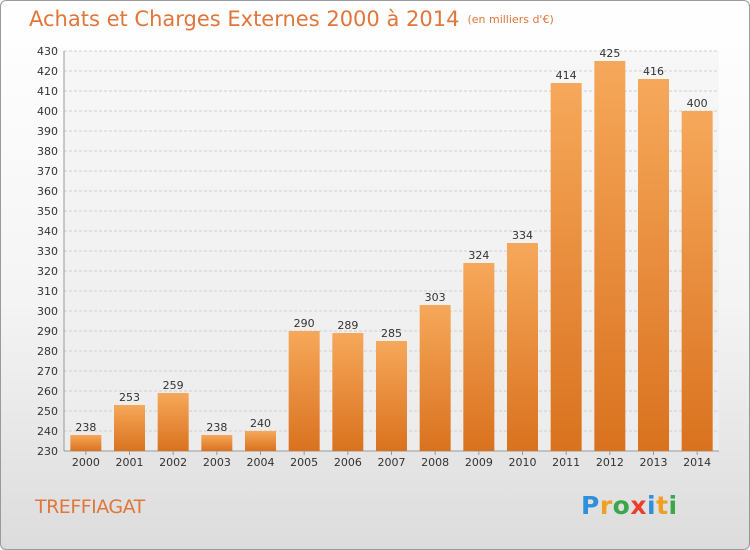 This screenshot has height=550, width=750. What do you see at coordinates (47, 271) in the screenshot?
I see `y-tick-label: 320` at bounding box center [47, 271].